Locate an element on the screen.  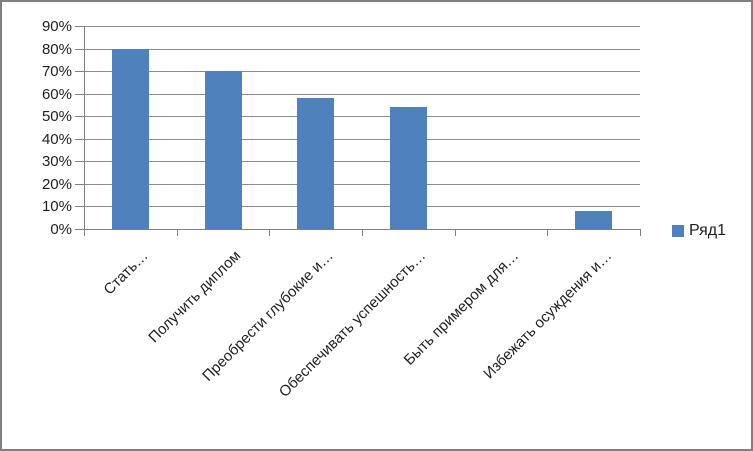
legend: Ряд1 is located at coordinates (699, 231).